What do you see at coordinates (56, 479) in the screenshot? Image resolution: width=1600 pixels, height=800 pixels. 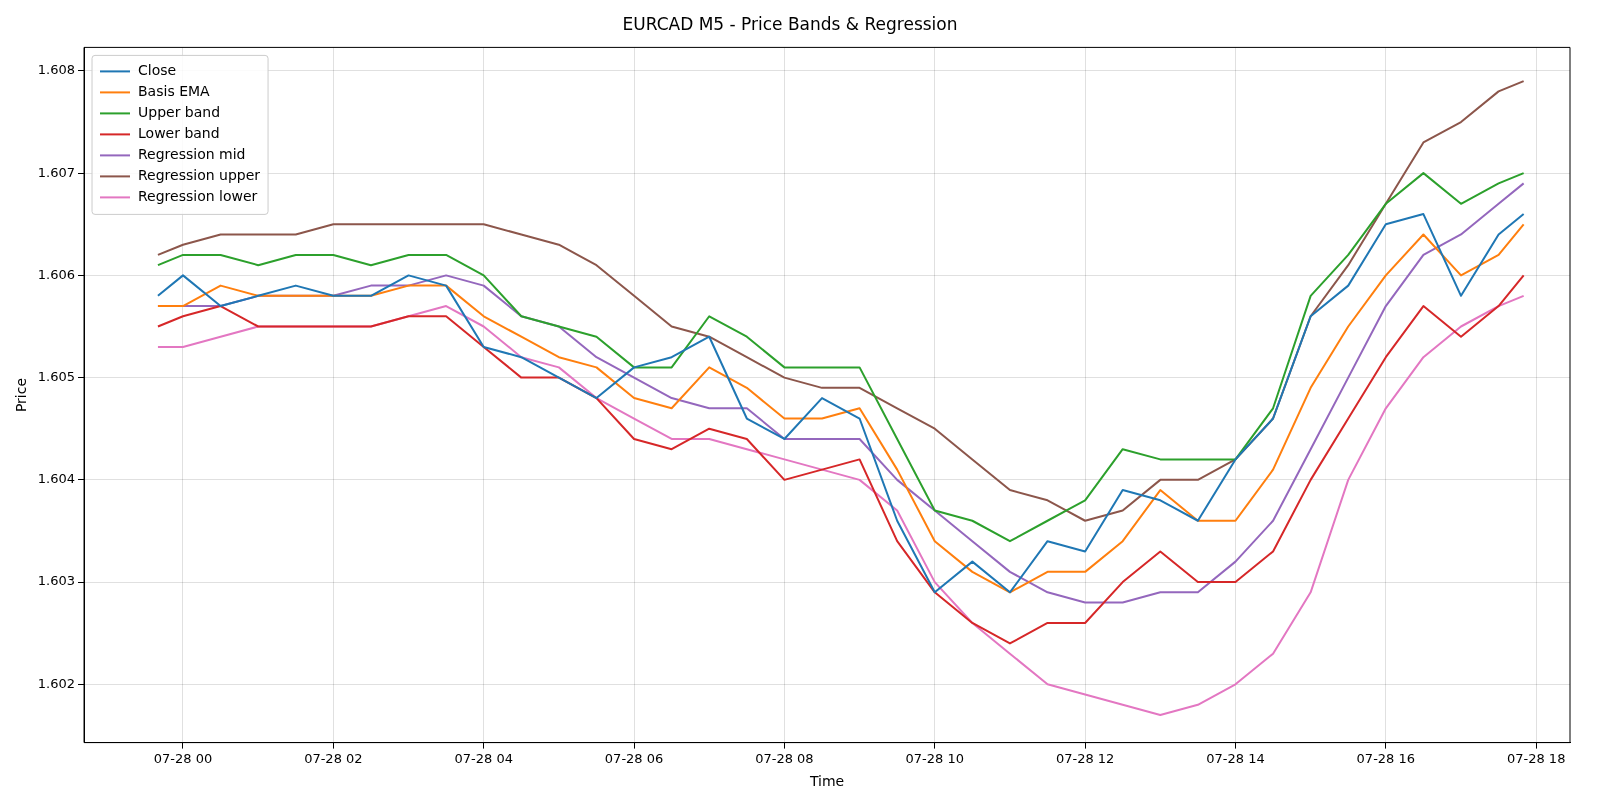 I see `y-tick-label: 1.604` at bounding box center [56, 479].